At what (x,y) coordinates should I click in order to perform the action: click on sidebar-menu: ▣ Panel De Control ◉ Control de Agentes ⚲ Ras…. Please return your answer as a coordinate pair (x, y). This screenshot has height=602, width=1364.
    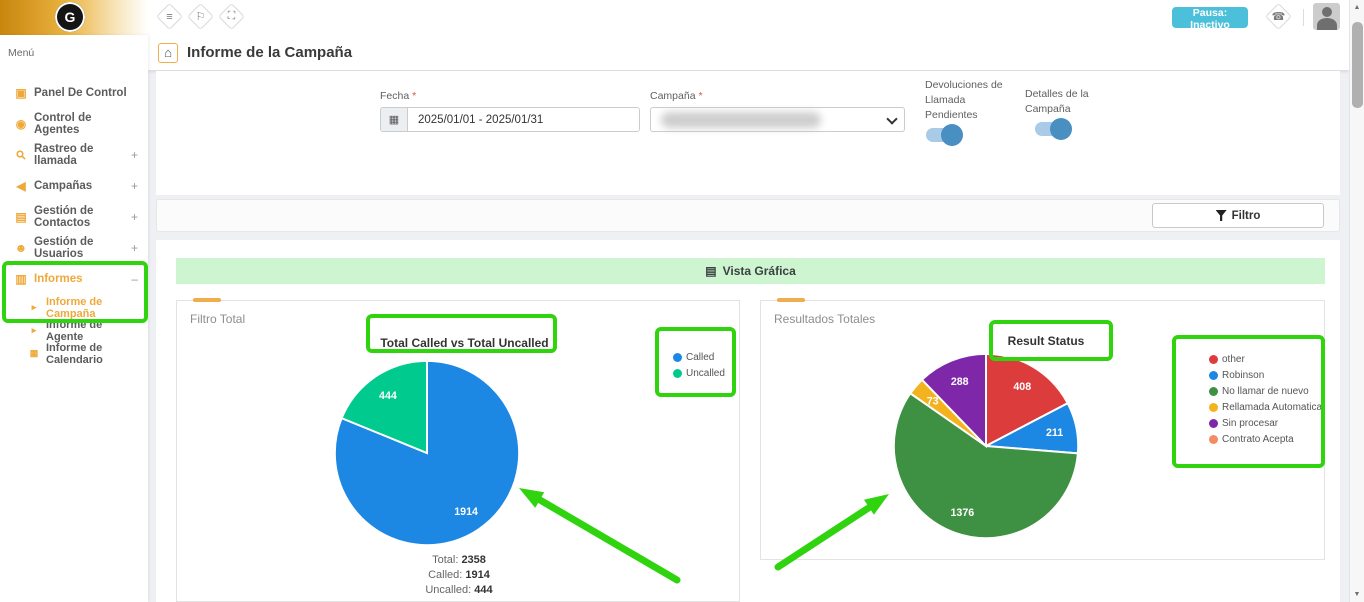
    Looking at the image, I should click on (74, 185).